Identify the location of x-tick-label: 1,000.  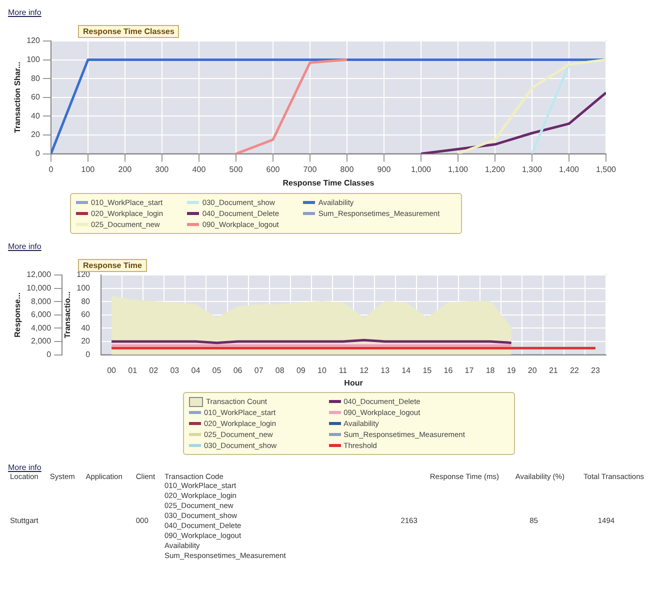
(421, 169).